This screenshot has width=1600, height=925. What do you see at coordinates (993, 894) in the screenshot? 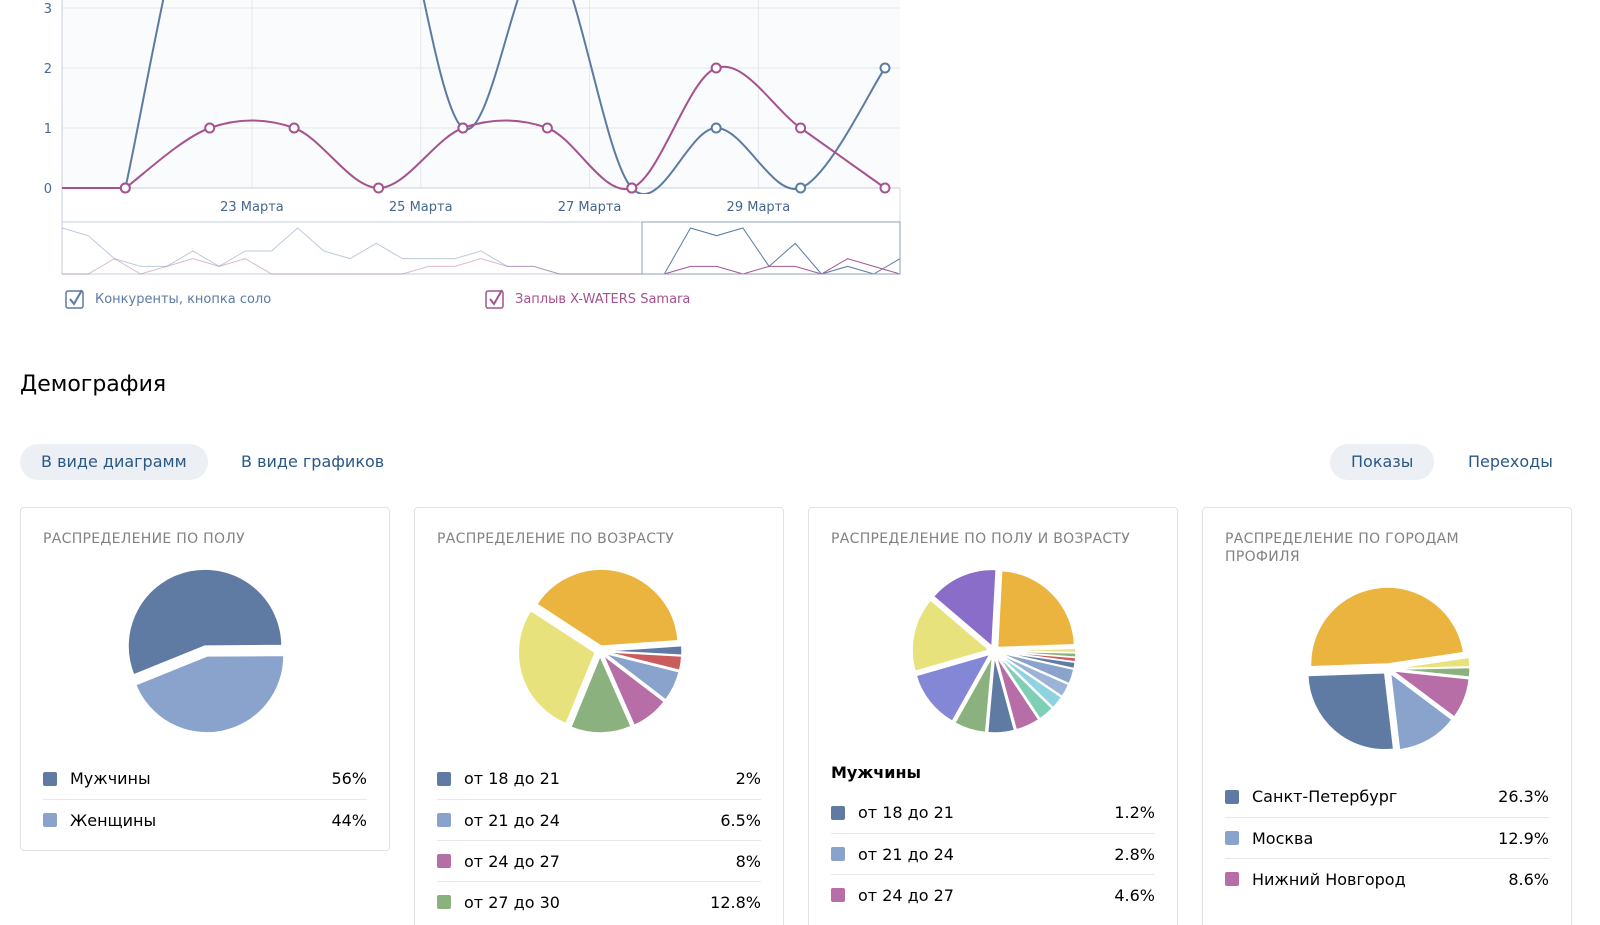
I see `legend-row: от 24 до 27 4.6%` at bounding box center [993, 894].